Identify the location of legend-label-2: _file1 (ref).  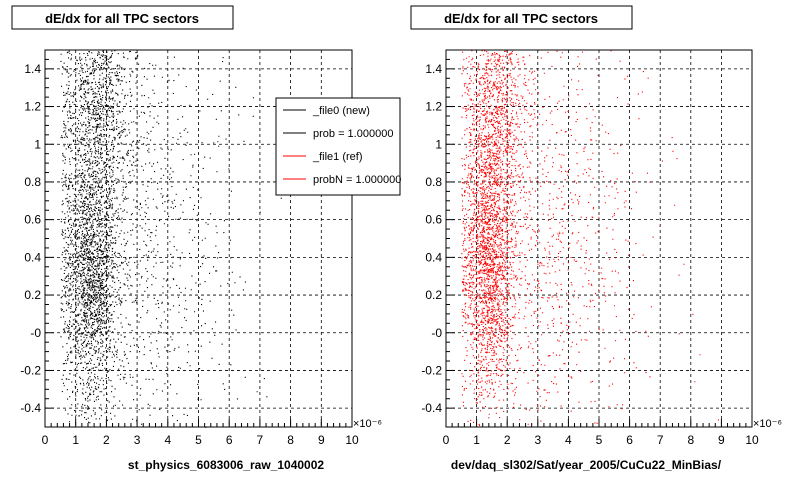
(337, 157).